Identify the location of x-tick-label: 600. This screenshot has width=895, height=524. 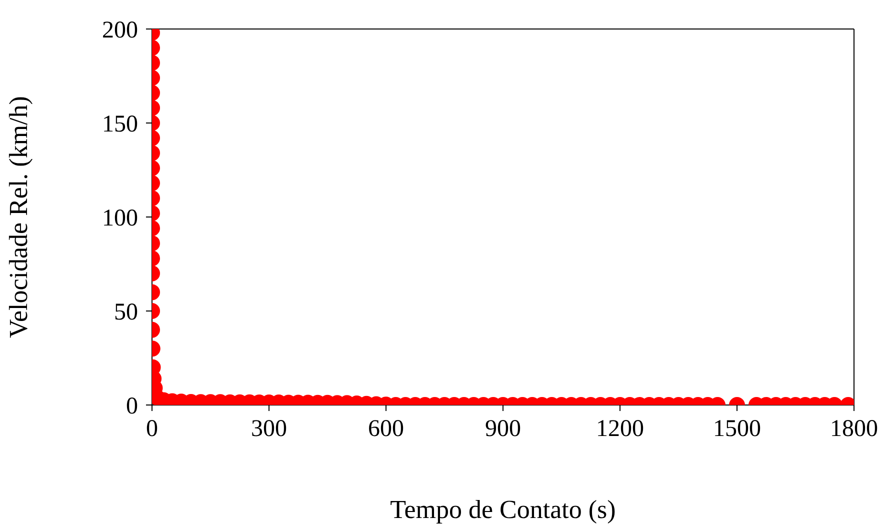
(386, 429).